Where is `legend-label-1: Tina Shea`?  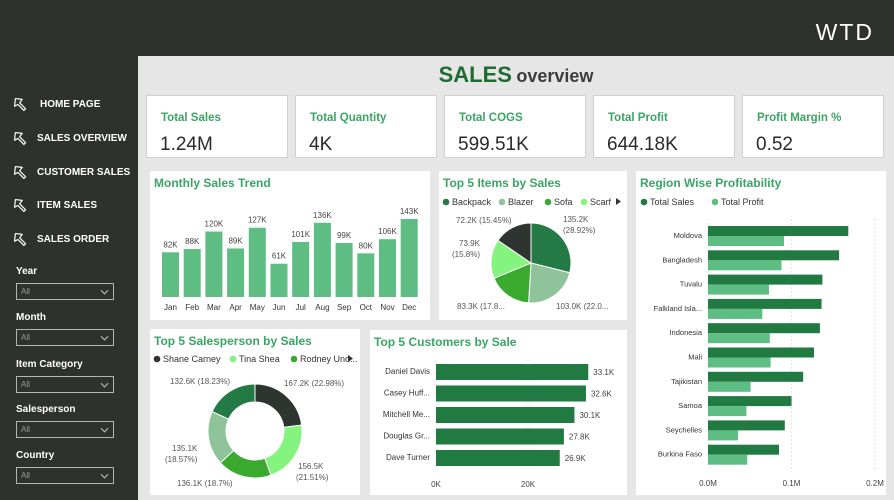
legend-label-1: Tina Shea is located at coordinates (259, 359).